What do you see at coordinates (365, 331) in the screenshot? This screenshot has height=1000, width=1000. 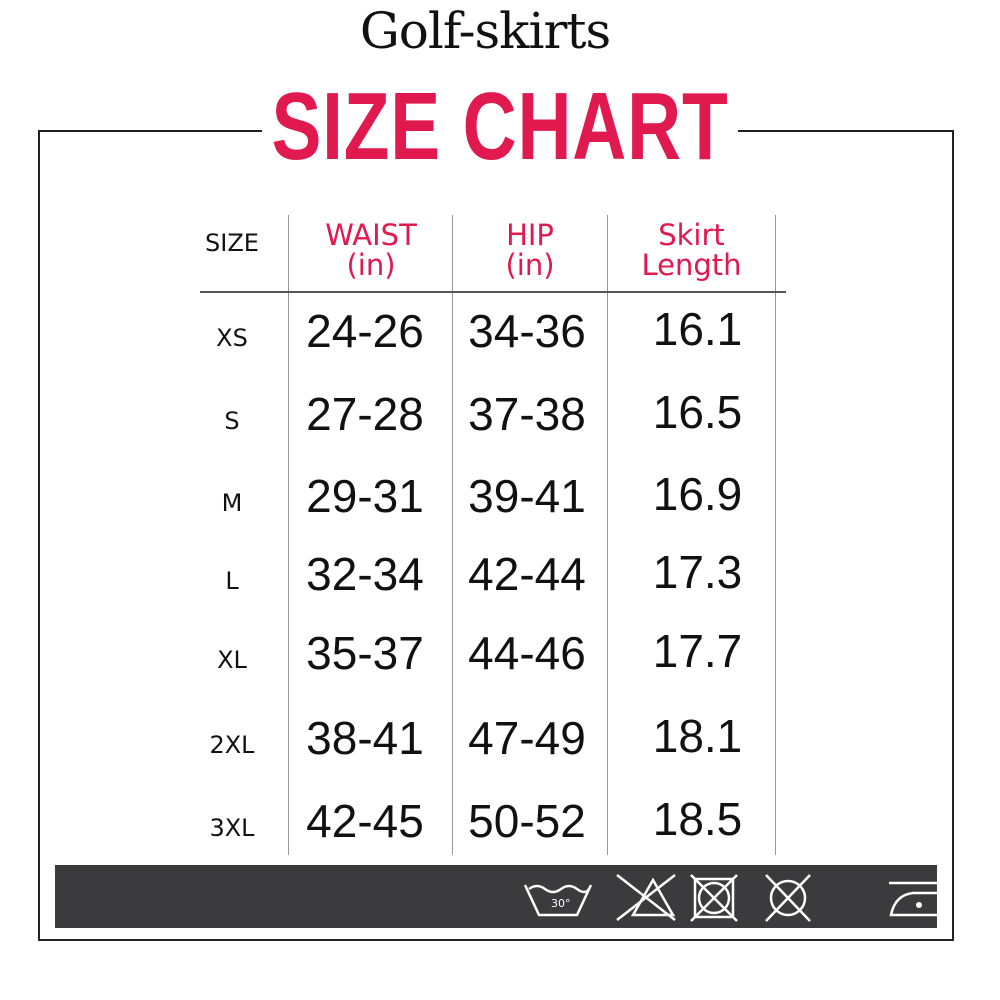 I see `waist-value: 24-26` at bounding box center [365, 331].